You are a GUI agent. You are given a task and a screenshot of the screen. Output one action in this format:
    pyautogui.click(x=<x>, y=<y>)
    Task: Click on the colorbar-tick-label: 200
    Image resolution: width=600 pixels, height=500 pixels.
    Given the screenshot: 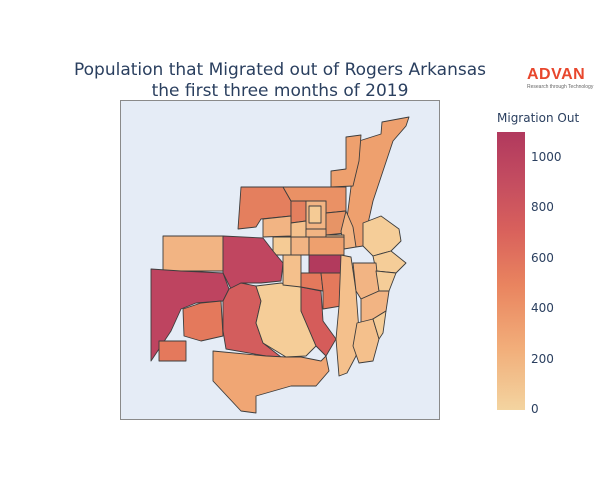 What is the action you would take?
    pyautogui.click(x=542, y=359)
    